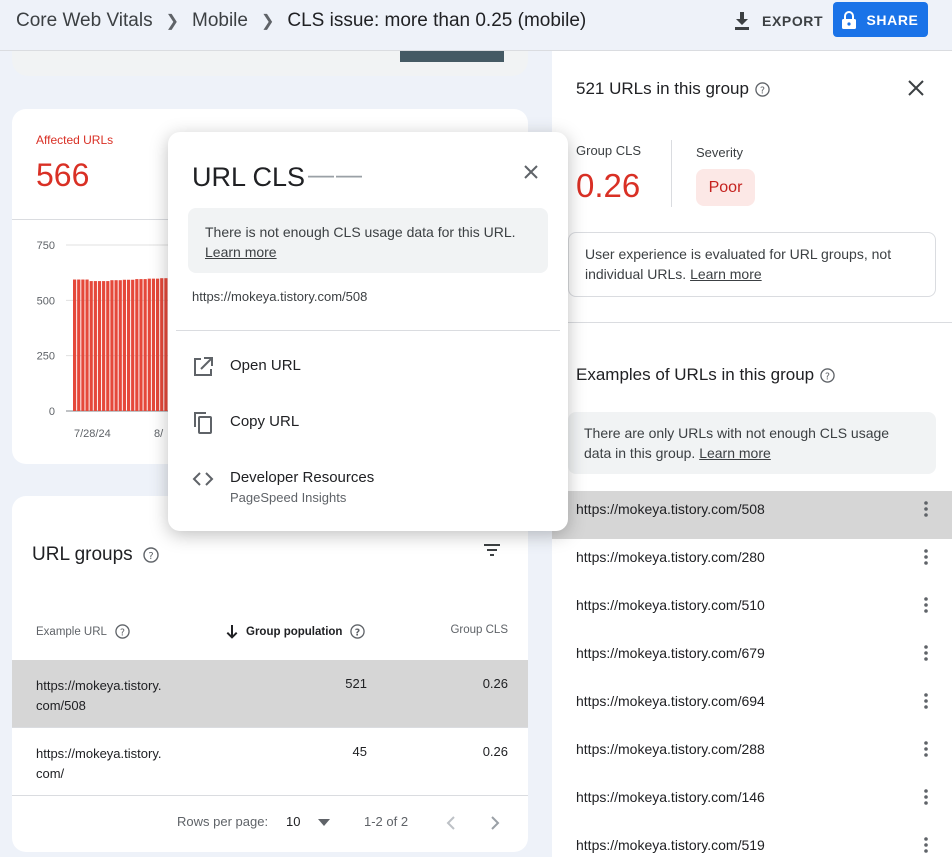 The width and height of the screenshot is (952, 857). I want to click on row-population: 45, so click(359, 751).